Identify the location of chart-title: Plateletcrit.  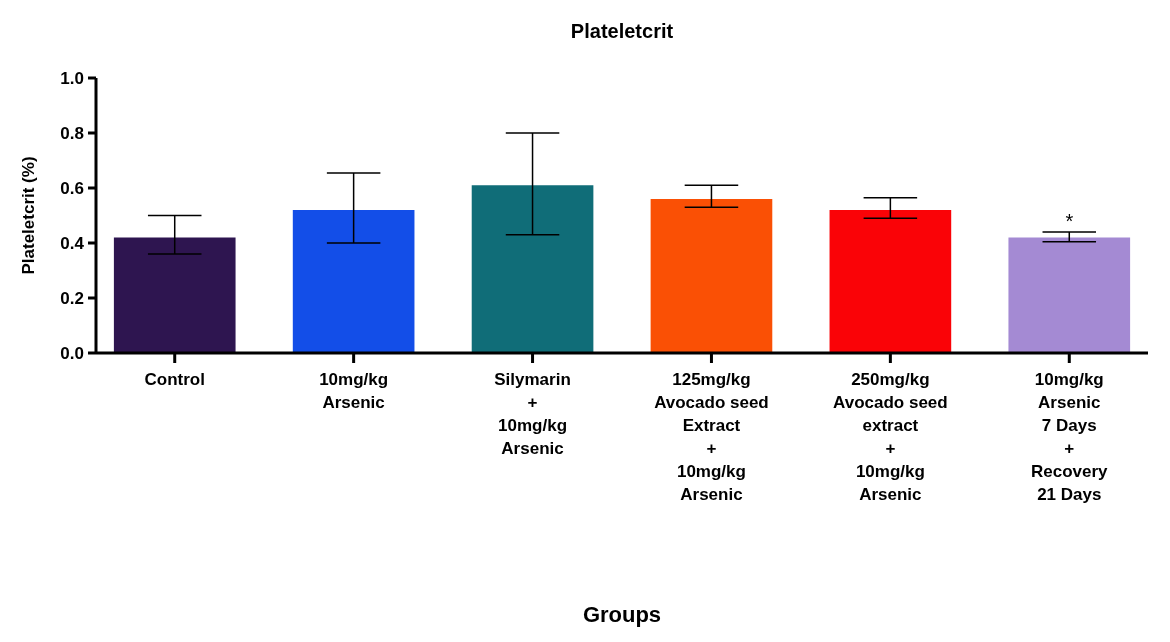
(622, 31).